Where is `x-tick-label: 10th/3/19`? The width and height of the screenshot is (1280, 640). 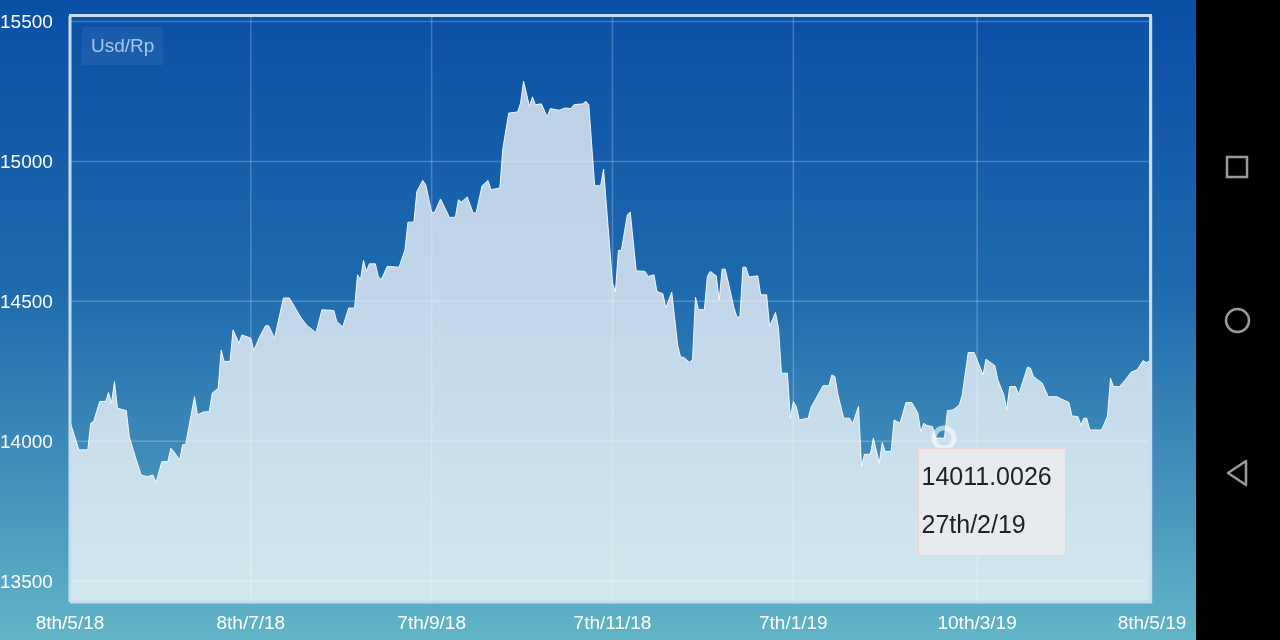 x-tick-label: 10th/3/19 is located at coordinates (977, 623).